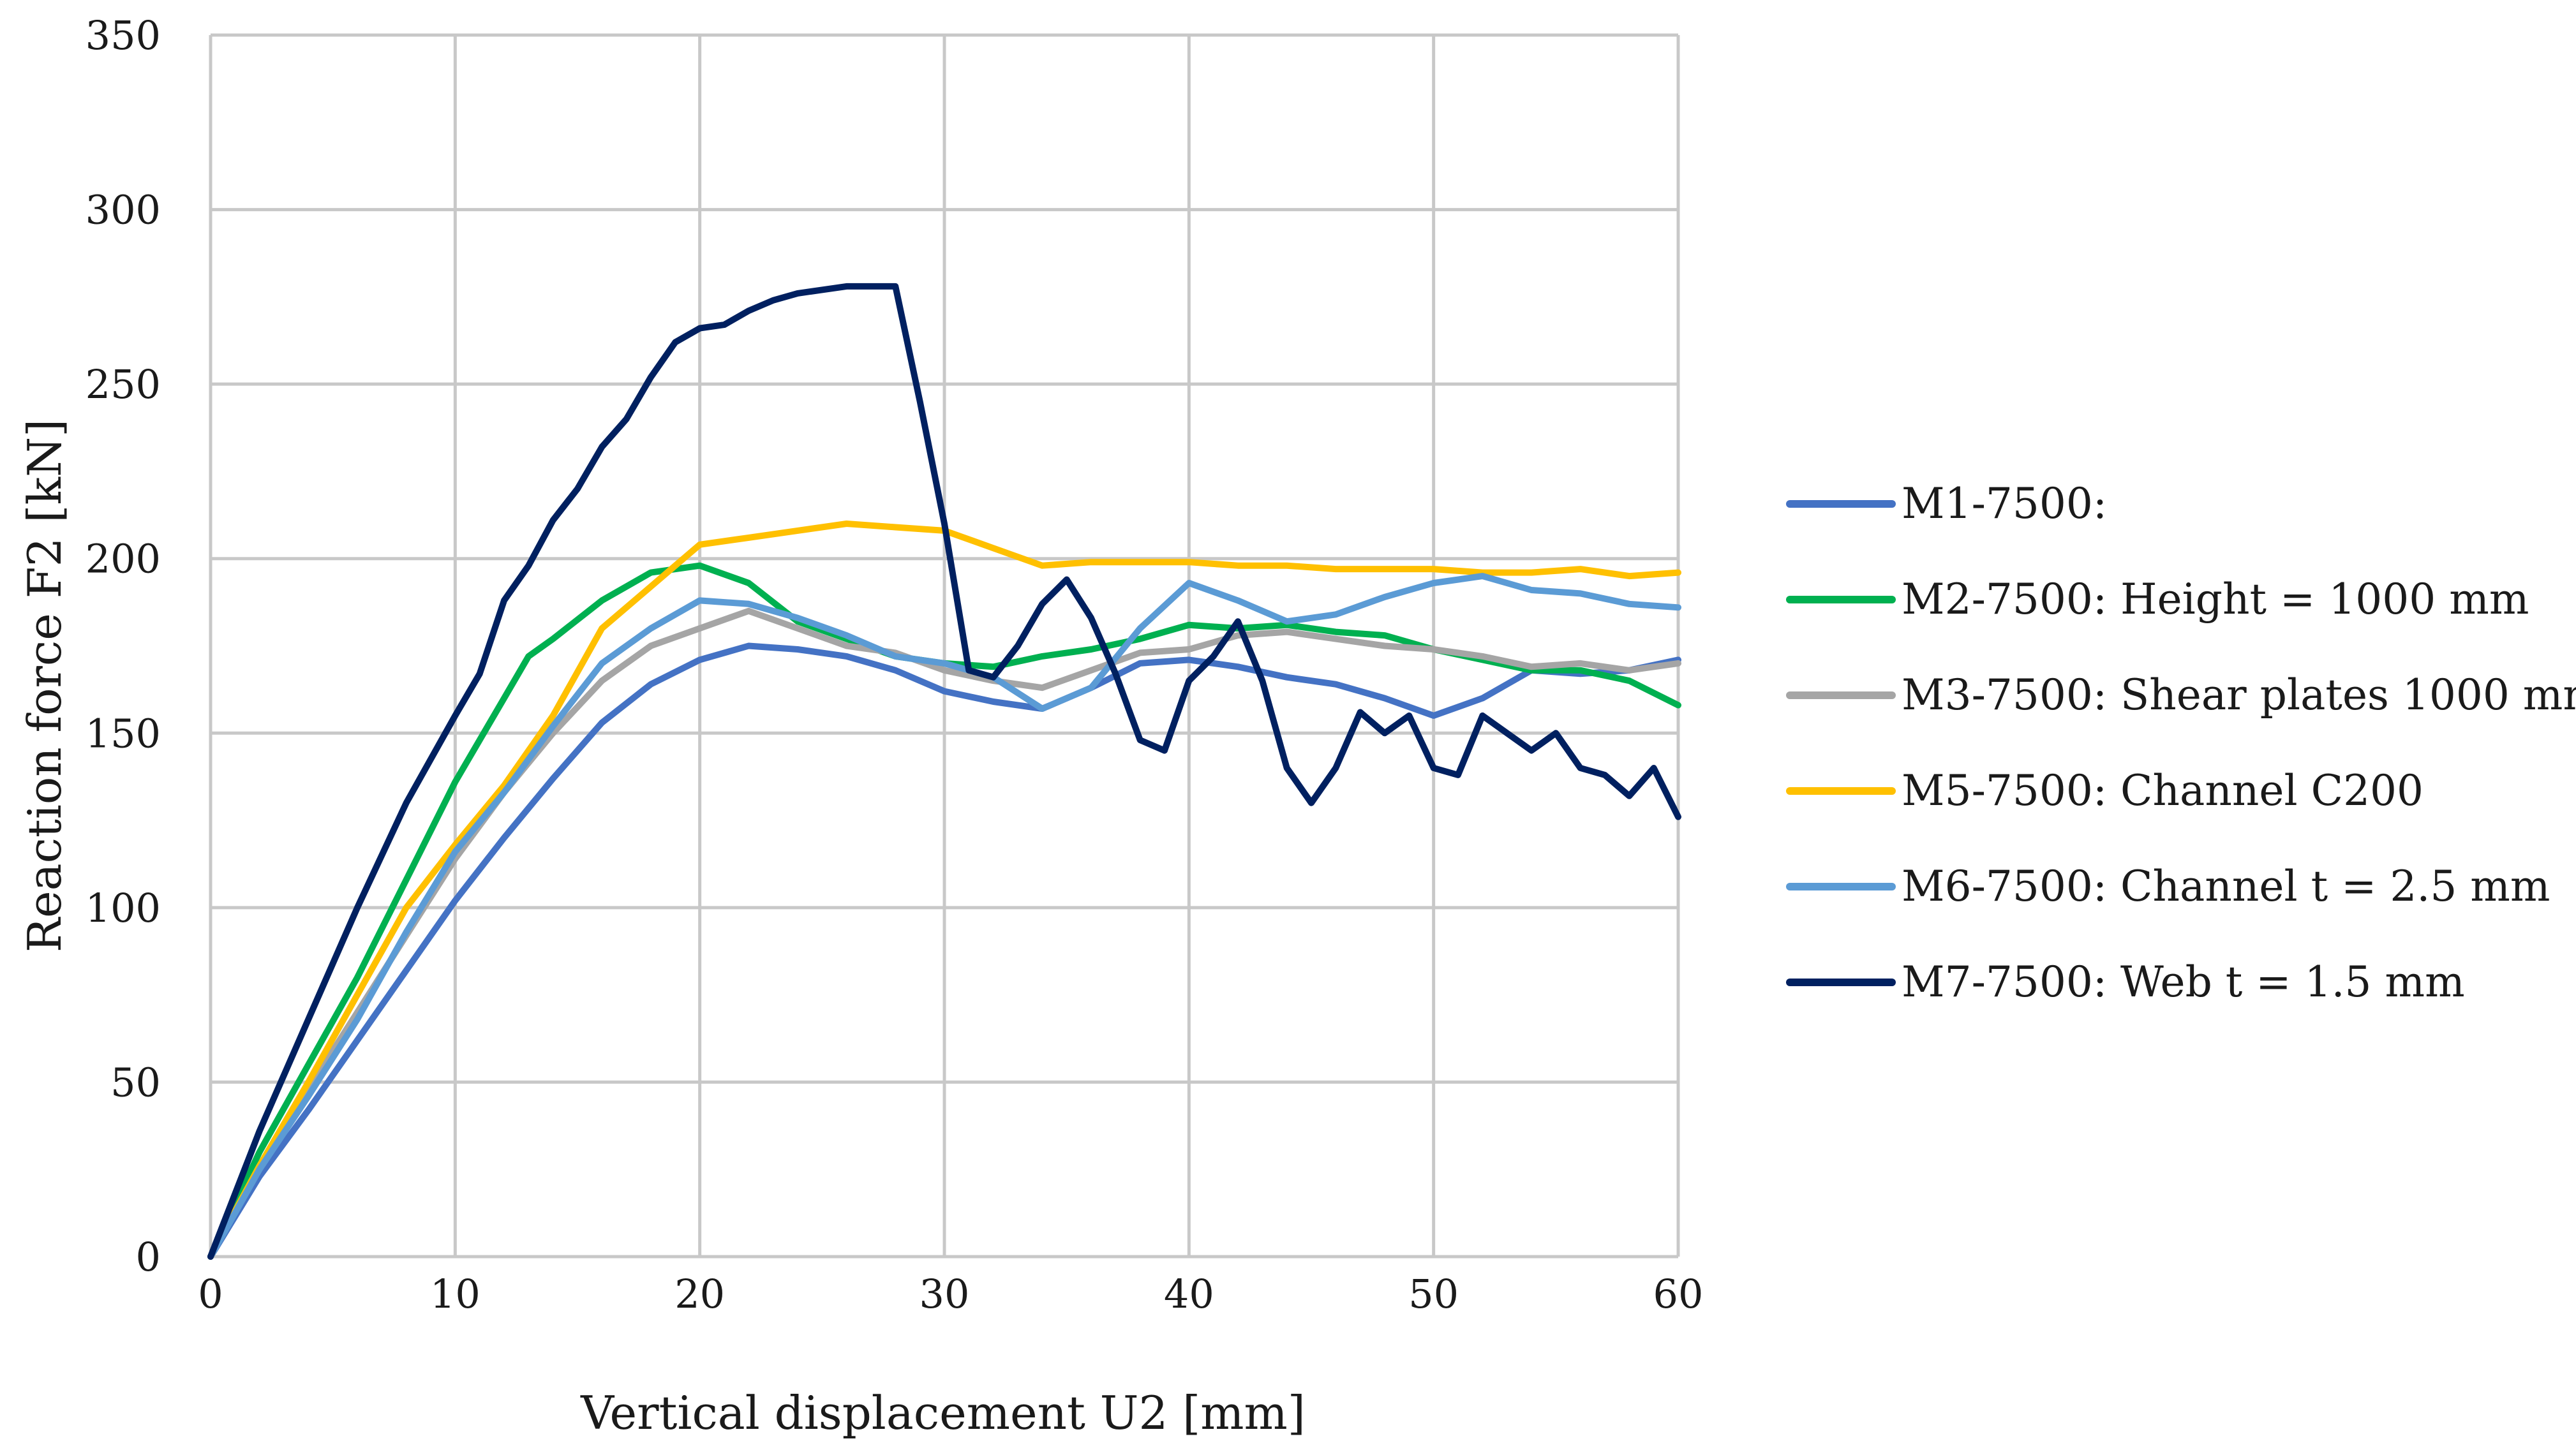  I want to click on y-tick-label: 50, so click(135, 1082).